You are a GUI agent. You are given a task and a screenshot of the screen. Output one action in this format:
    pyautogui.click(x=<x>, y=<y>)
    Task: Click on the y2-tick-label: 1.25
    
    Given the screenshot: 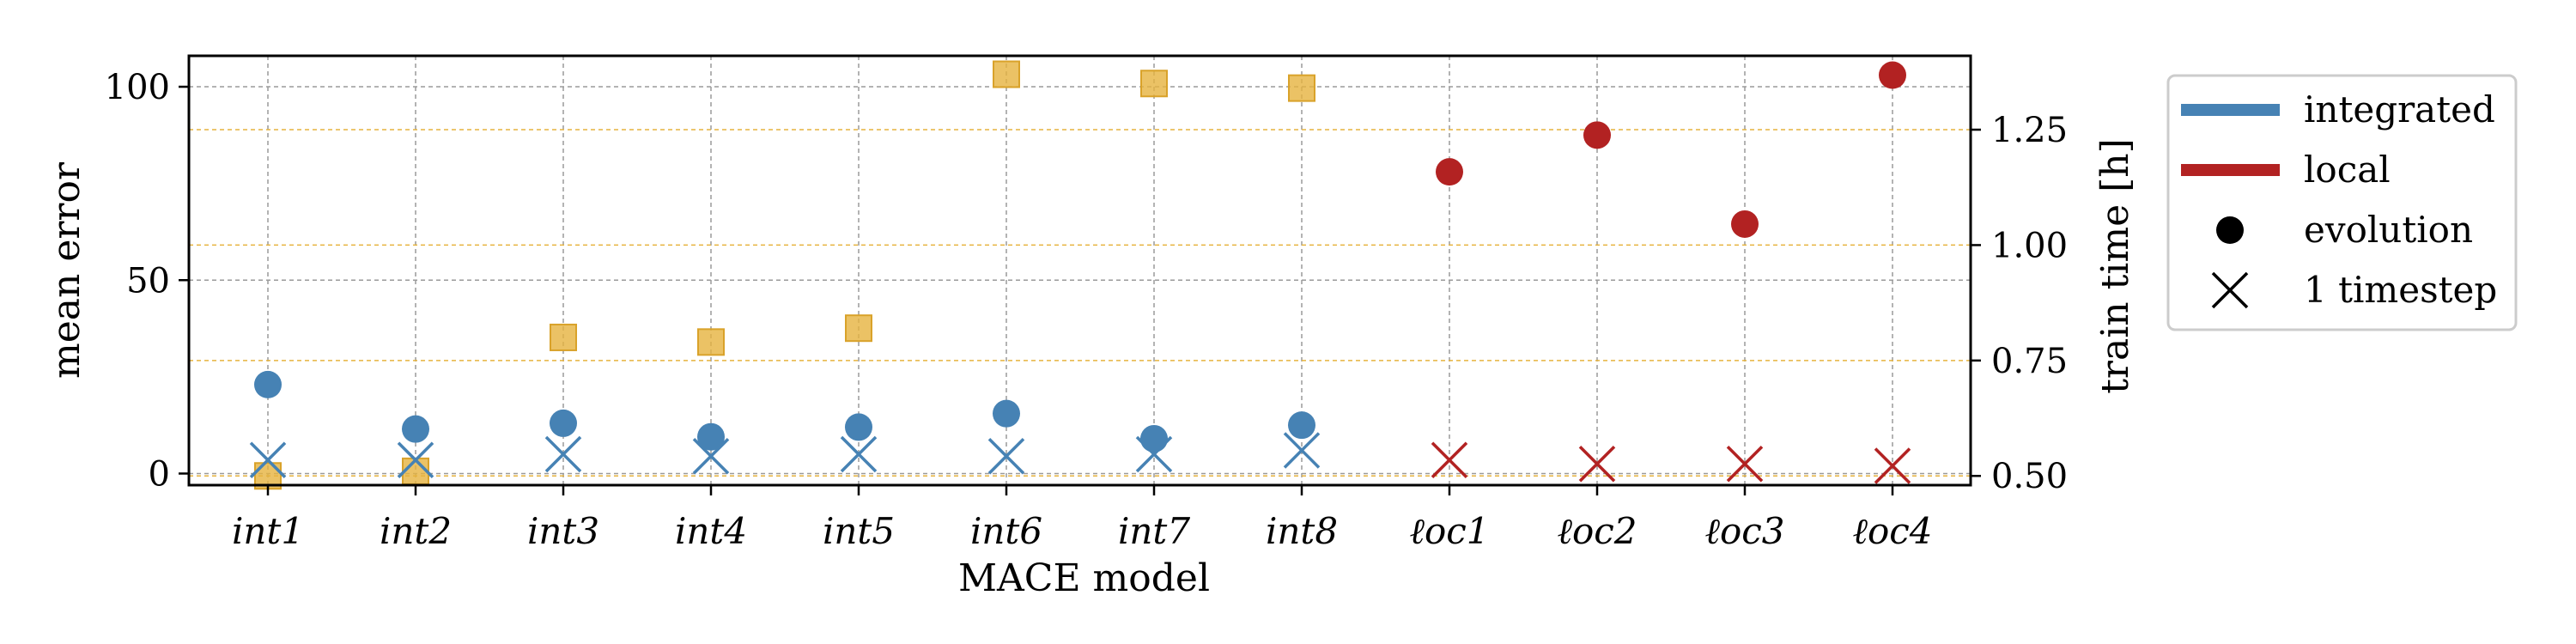 What is the action you would take?
    pyautogui.click(x=2029, y=130)
    